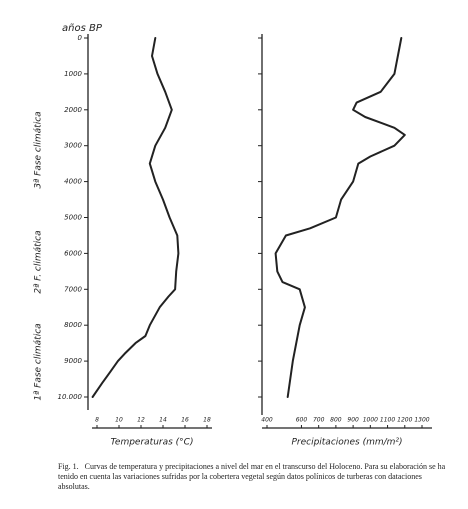 The width and height of the screenshot is (468, 509). What do you see at coordinates (39, 261) in the screenshot?
I see `phase-label: 2ª F. climática` at bounding box center [39, 261].